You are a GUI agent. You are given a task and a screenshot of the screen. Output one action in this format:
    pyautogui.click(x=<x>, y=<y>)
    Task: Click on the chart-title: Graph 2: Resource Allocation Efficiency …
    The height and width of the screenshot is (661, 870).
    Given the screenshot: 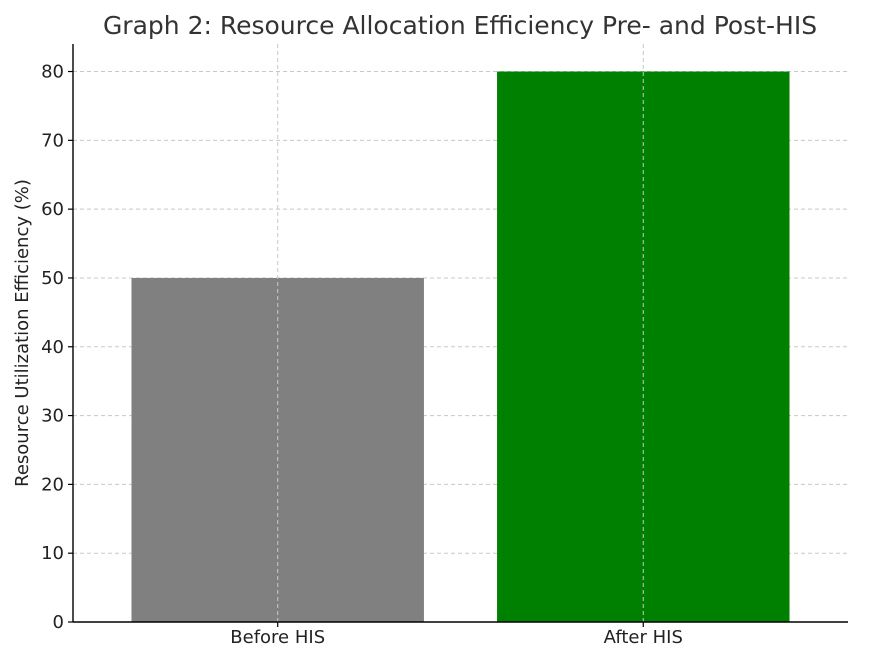 What is the action you would take?
    pyautogui.click(x=460, y=25)
    